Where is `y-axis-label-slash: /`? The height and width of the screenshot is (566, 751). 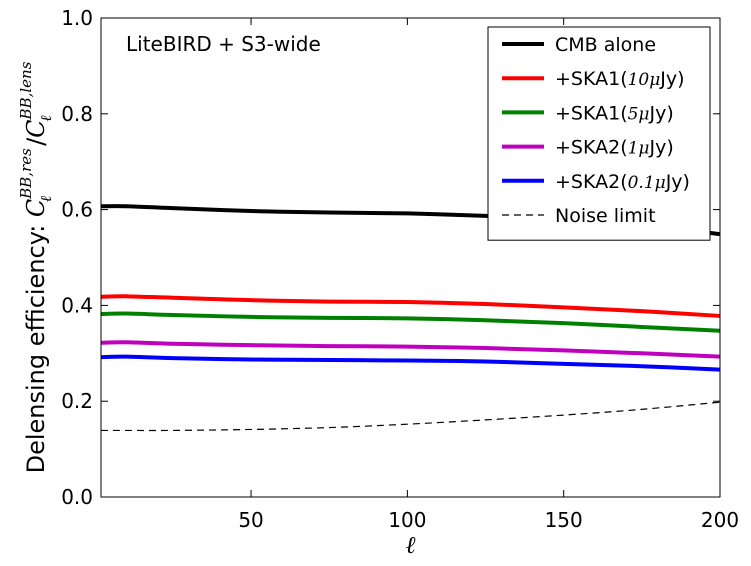 y-axis-label-slash: / is located at coordinates (36, 141).